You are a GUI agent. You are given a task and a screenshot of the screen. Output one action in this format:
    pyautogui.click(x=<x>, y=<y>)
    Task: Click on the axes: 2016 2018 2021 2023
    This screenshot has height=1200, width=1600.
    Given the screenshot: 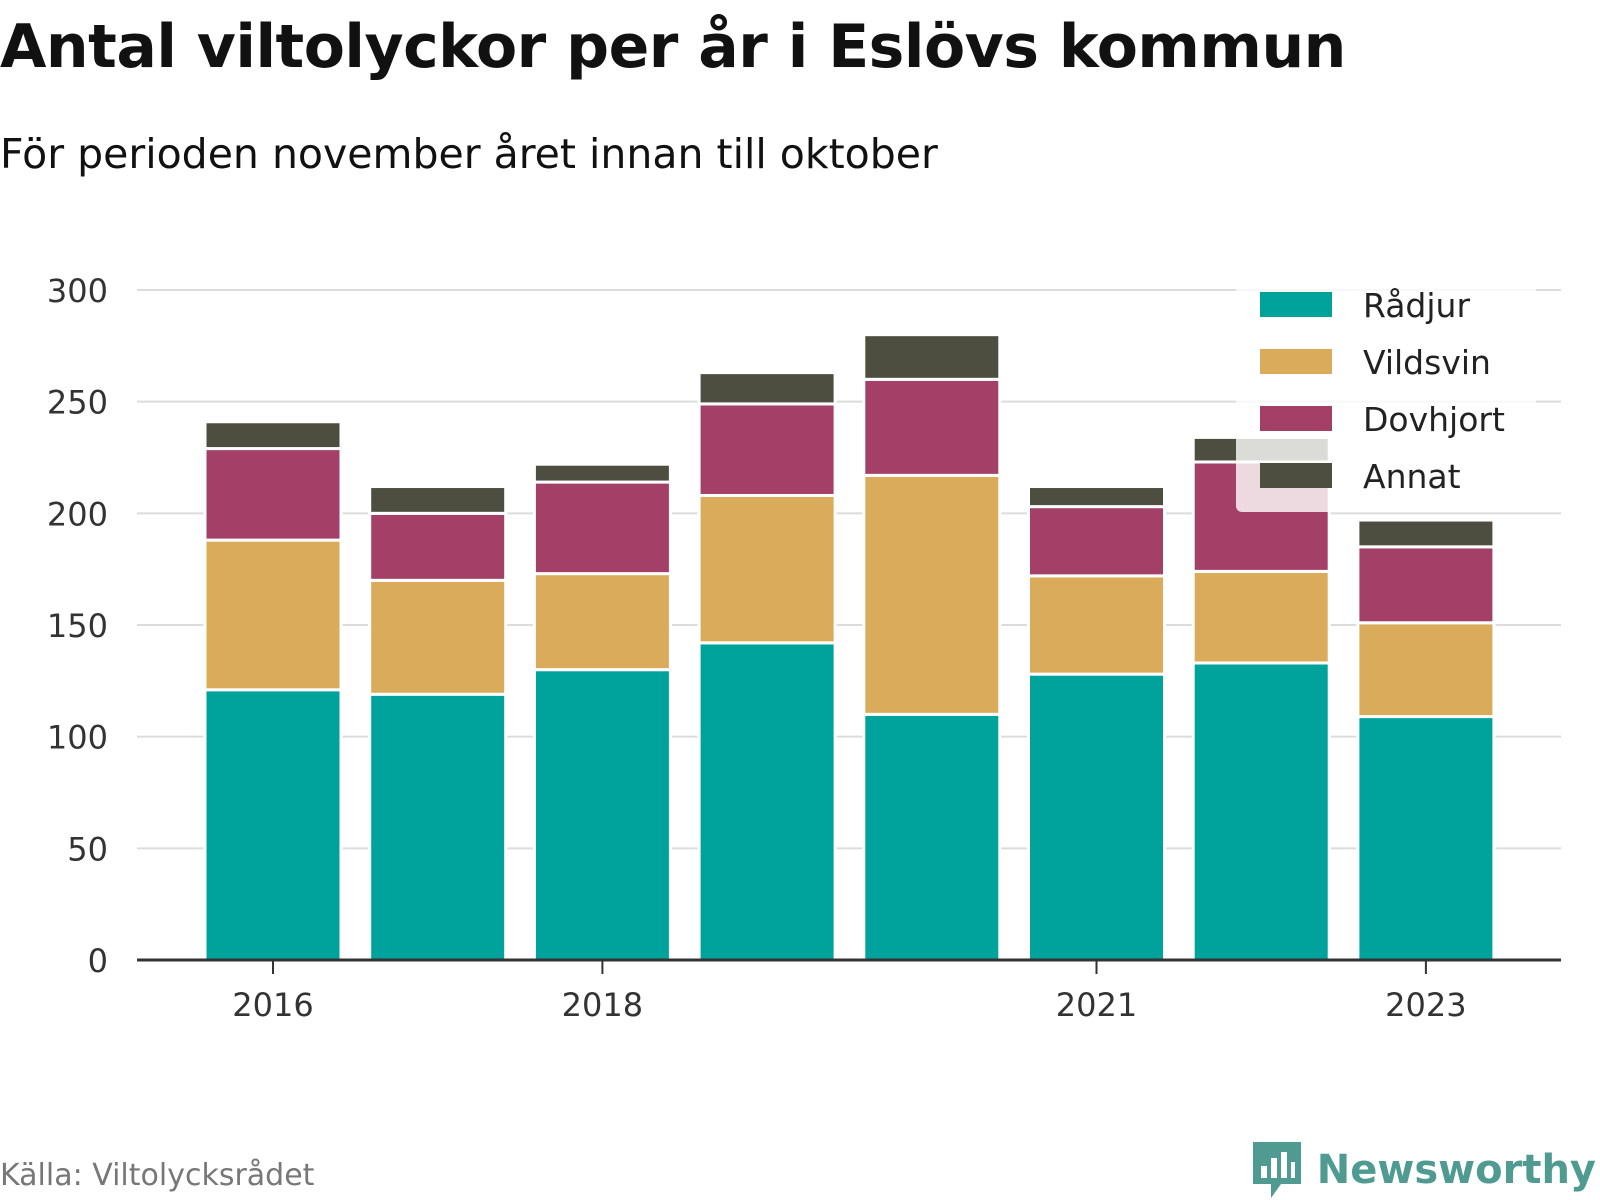 What is the action you would take?
    pyautogui.click(x=849, y=991)
    